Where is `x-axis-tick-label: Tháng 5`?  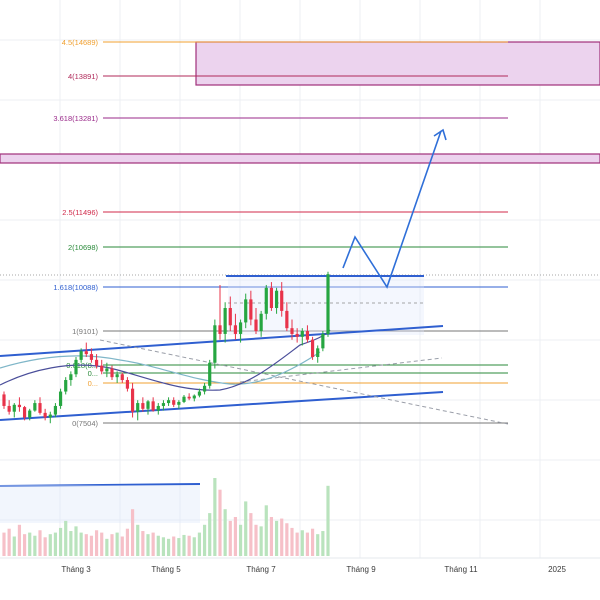 x-axis-tick-label: Tháng 5 is located at coordinates (166, 569).